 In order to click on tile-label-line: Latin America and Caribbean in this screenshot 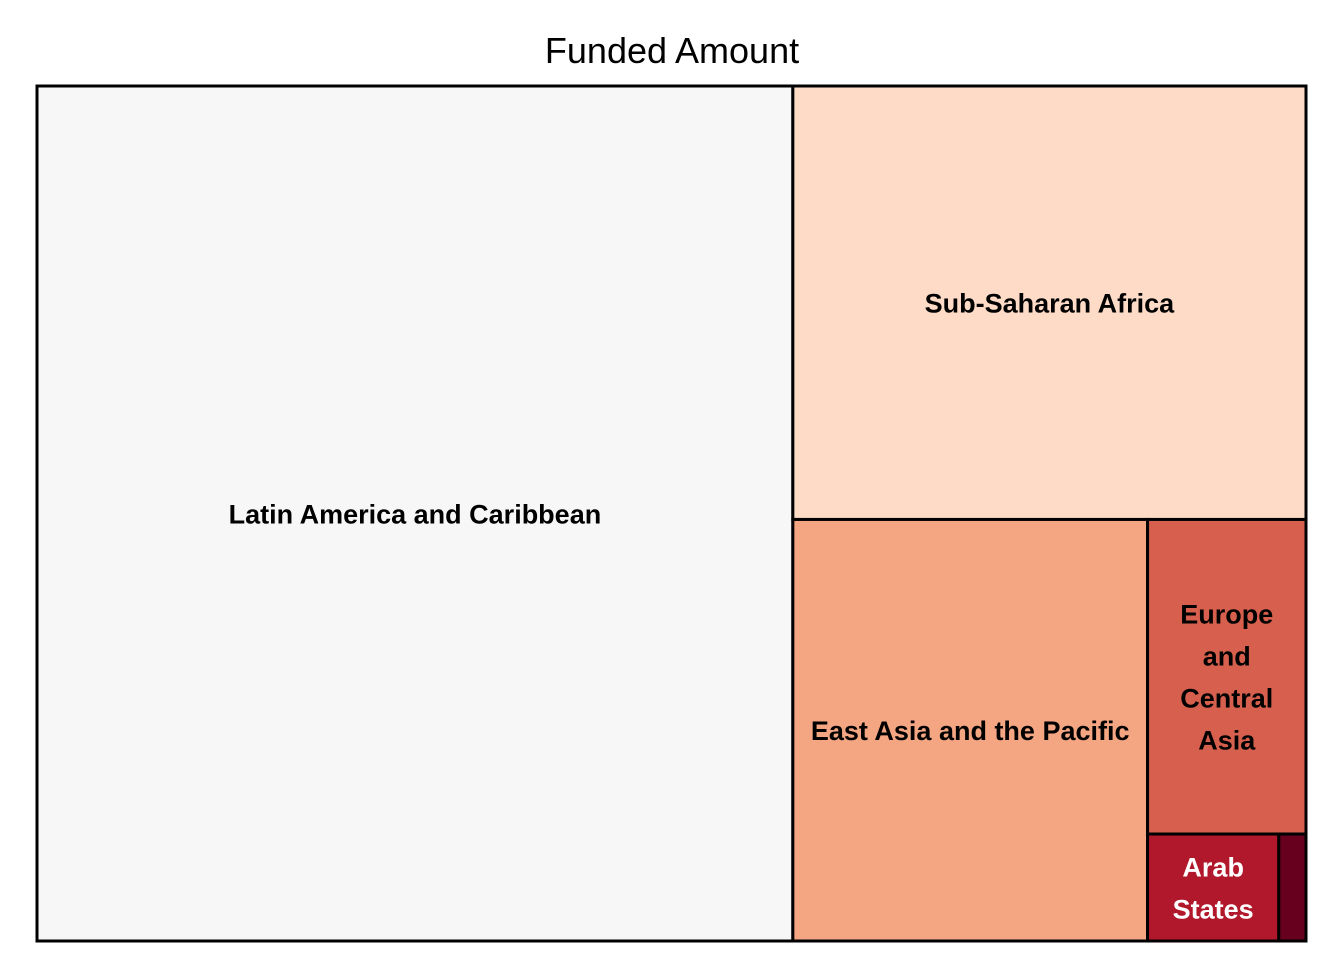, I will do `click(415, 515)`.